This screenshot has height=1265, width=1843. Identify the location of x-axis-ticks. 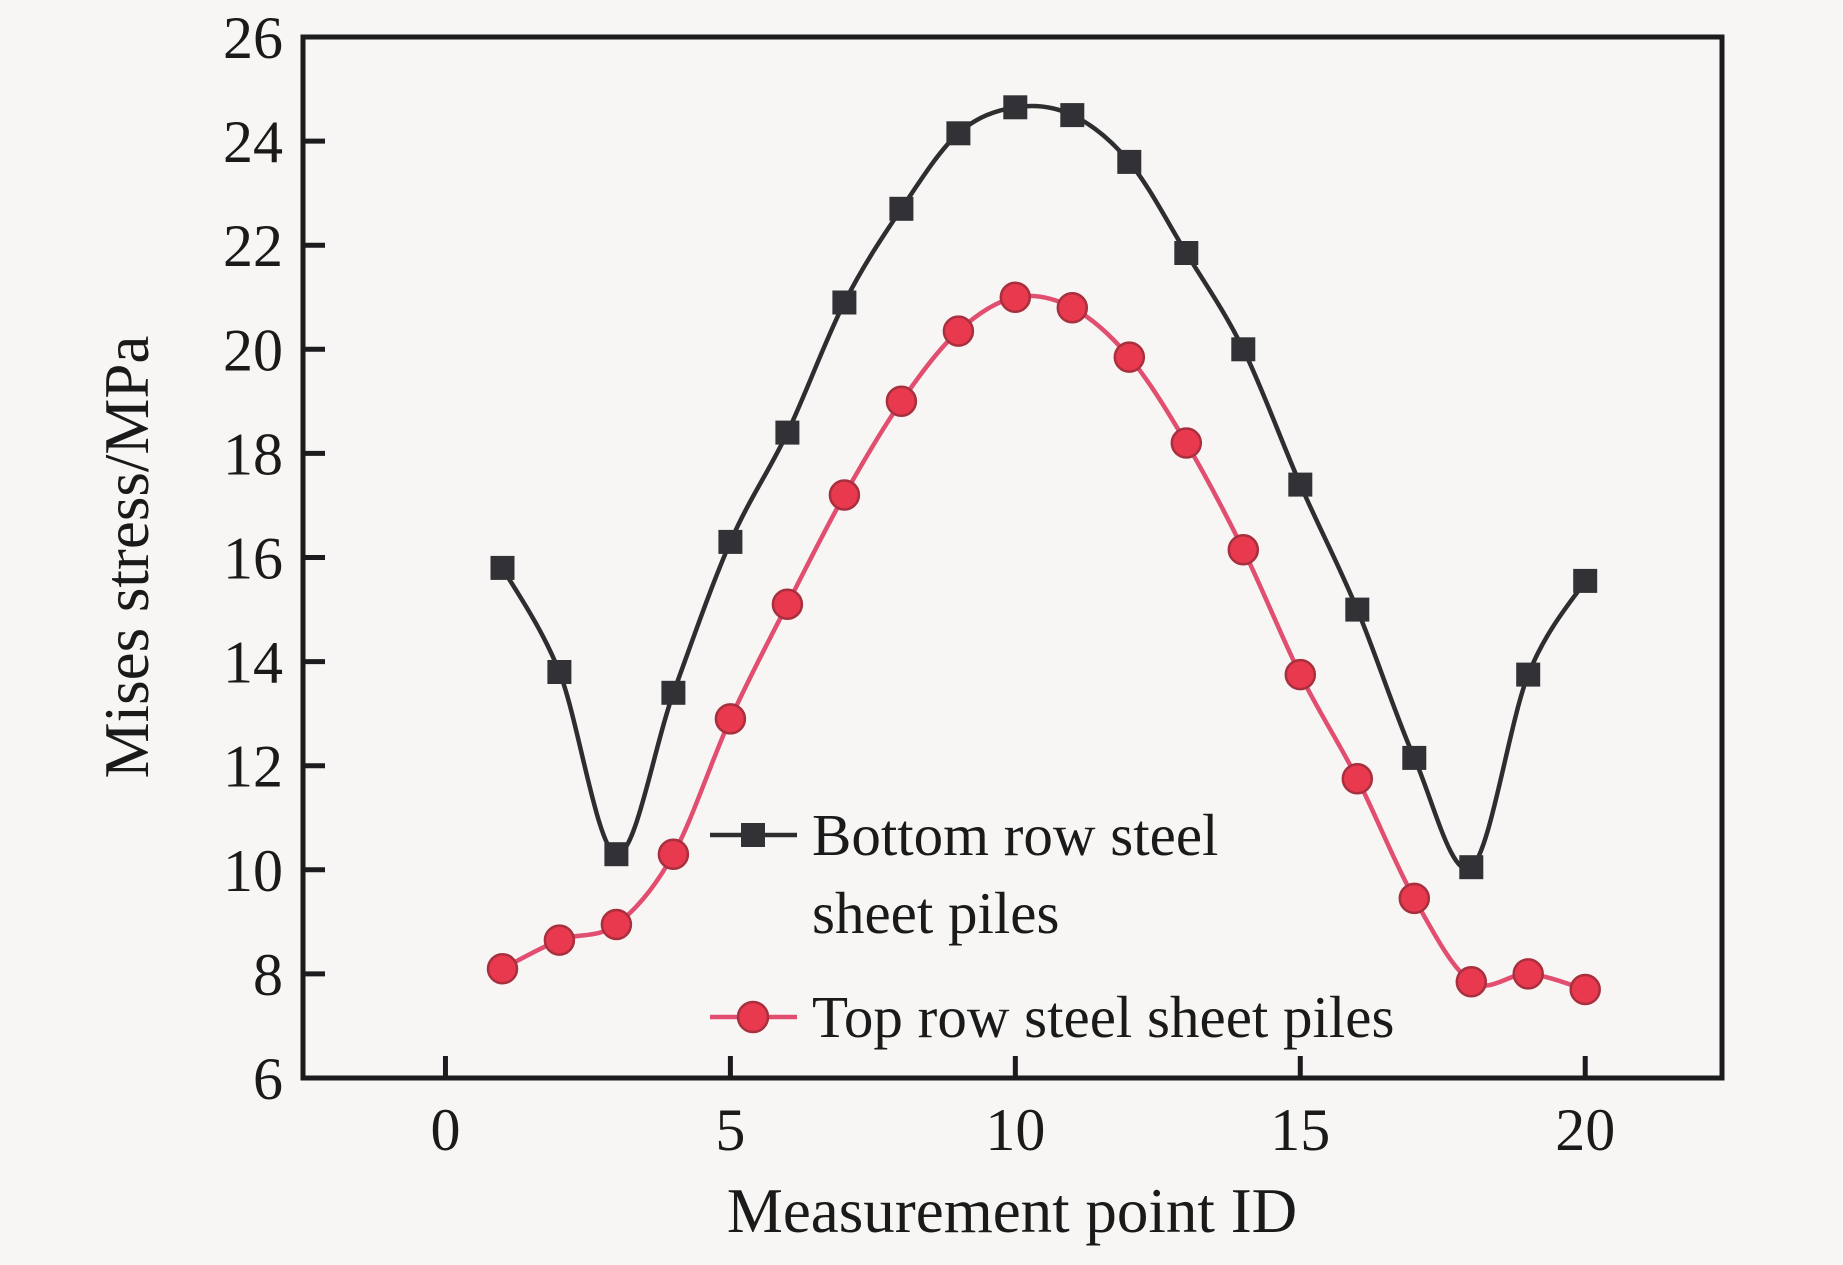
(1015, 1067).